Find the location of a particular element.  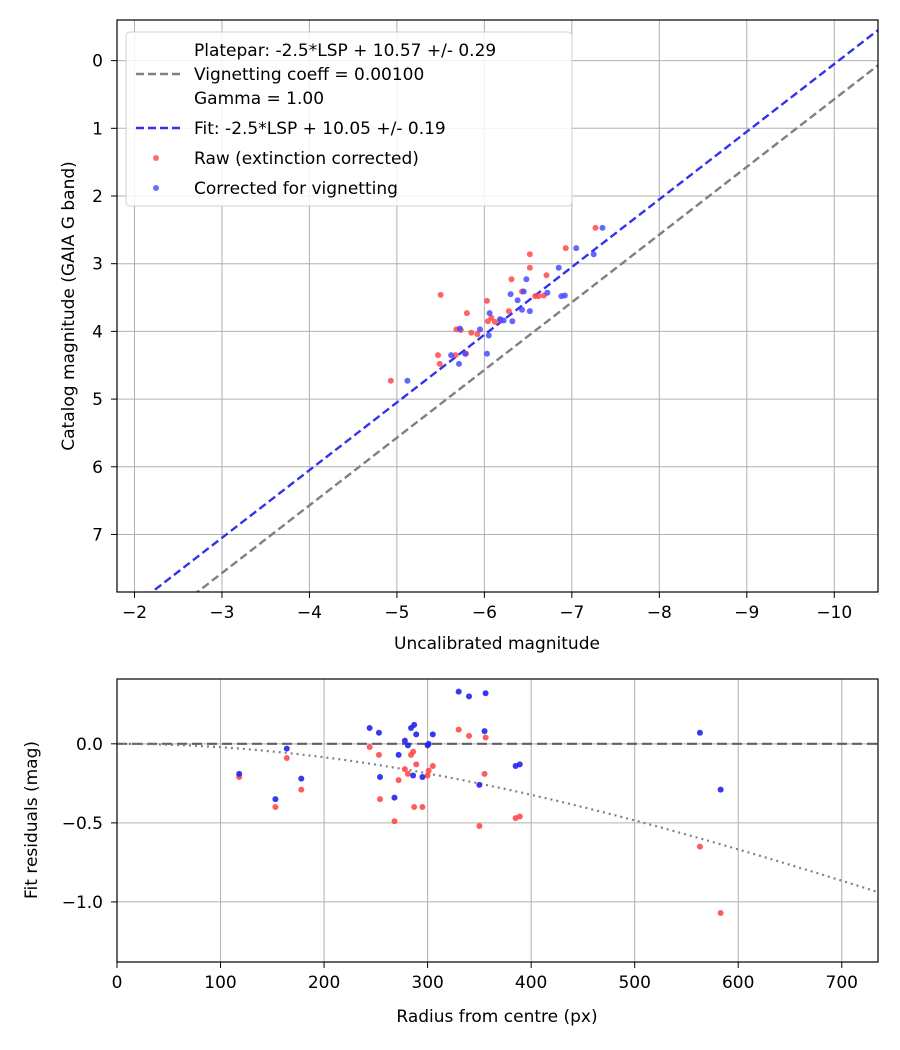

top-x-tick-label: −5 is located at coordinates (396, 613).